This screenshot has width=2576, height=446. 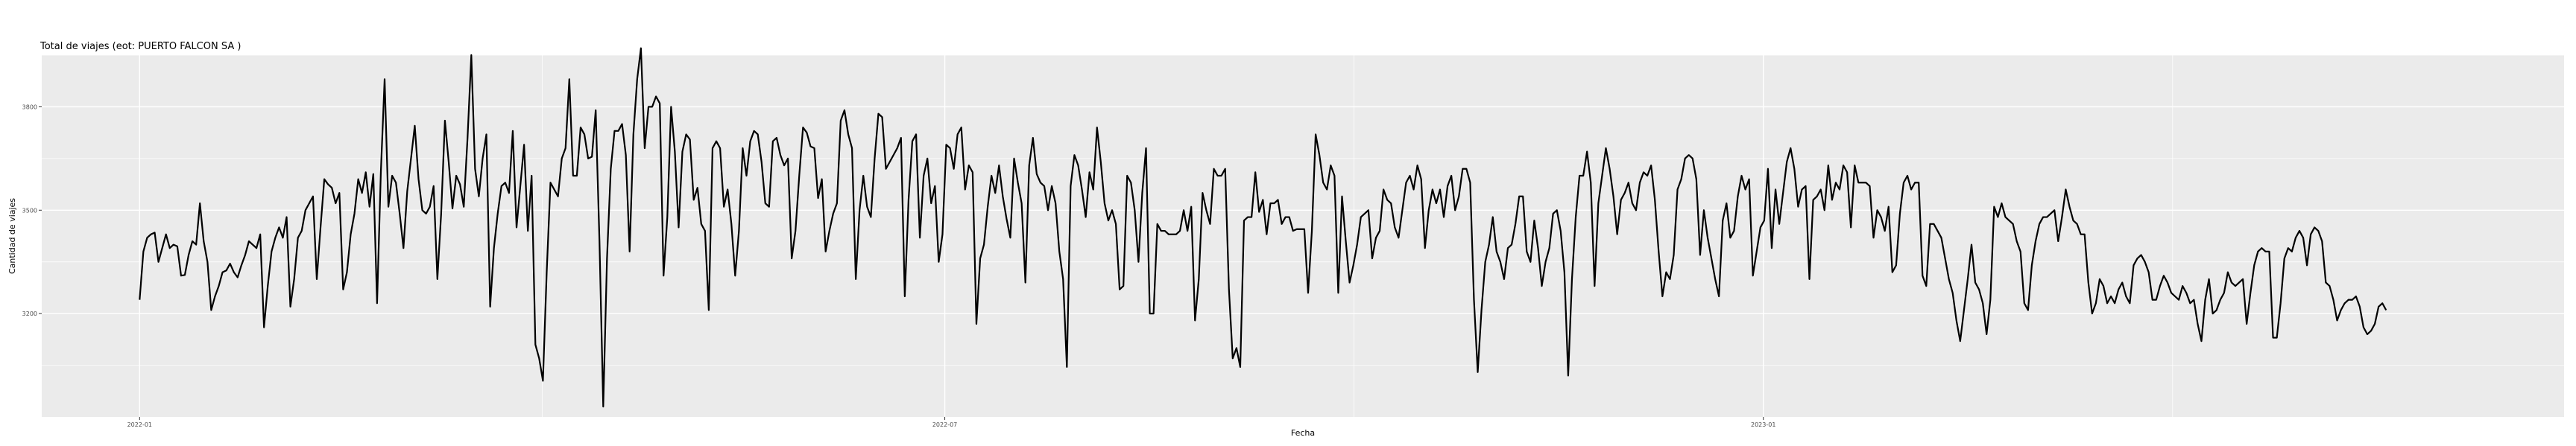 I want to click on x-tick-label: 2022-01, so click(x=139, y=424).